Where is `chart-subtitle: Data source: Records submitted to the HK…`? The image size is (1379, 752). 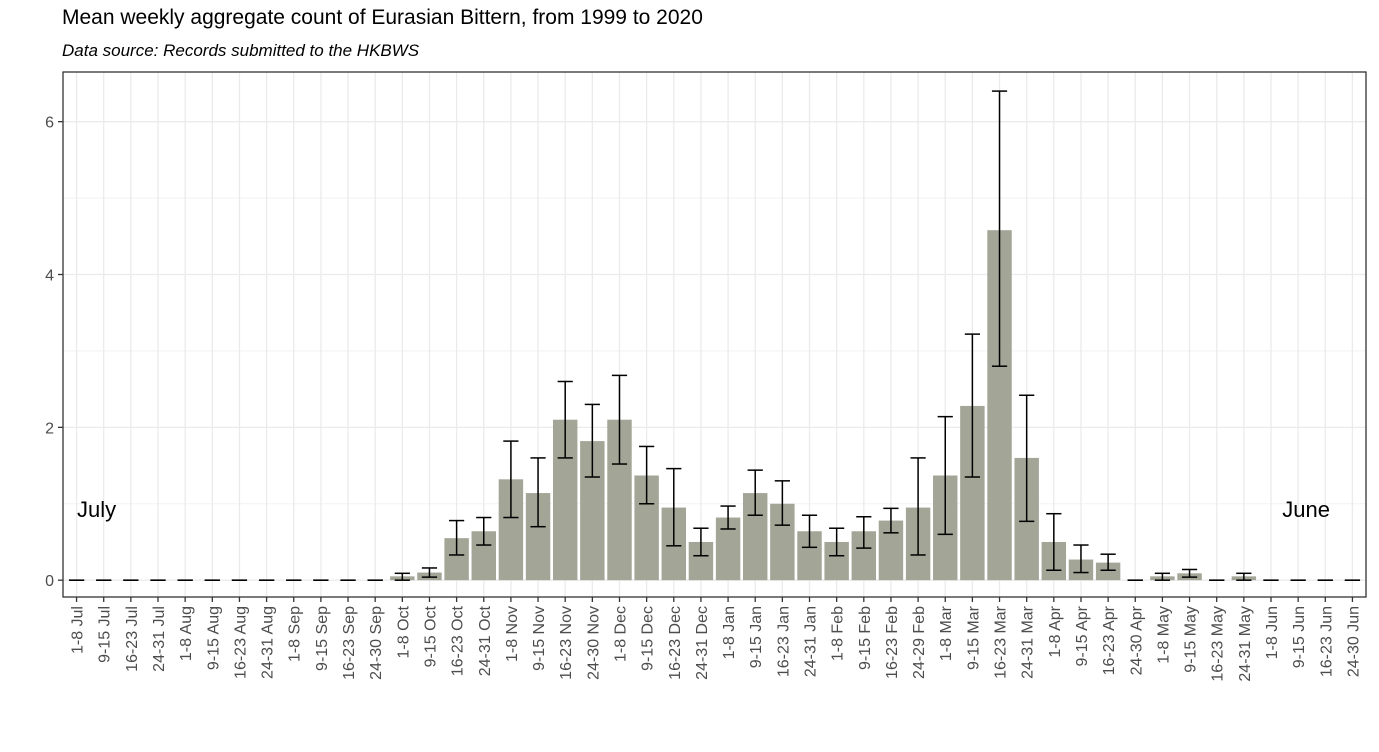
chart-subtitle: Data source: Records submitted to the HK… is located at coordinates (241, 50).